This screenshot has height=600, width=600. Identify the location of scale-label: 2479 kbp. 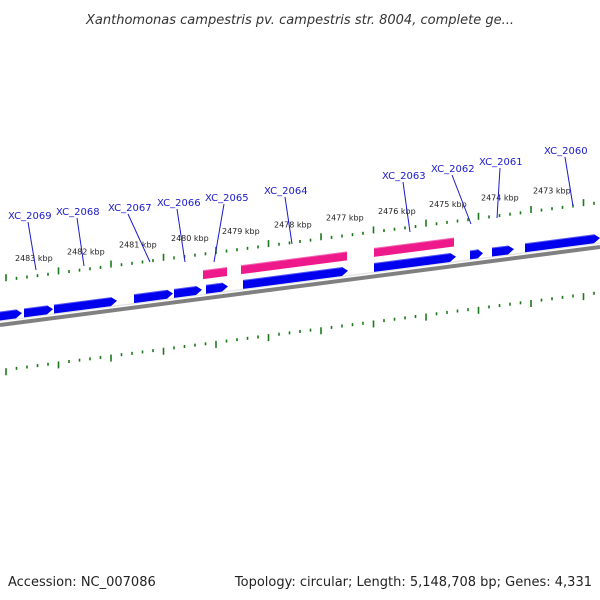
(241, 231).